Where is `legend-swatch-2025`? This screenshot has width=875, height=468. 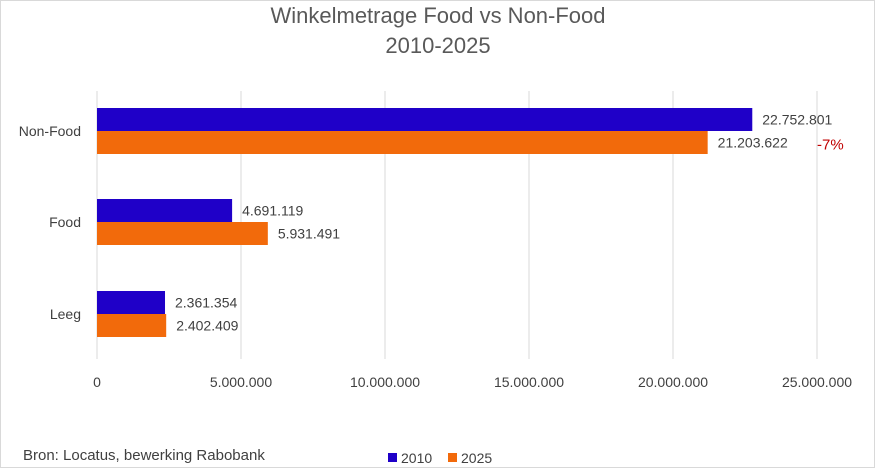
legend-swatch-2025 is located at coordinates (452, 457).